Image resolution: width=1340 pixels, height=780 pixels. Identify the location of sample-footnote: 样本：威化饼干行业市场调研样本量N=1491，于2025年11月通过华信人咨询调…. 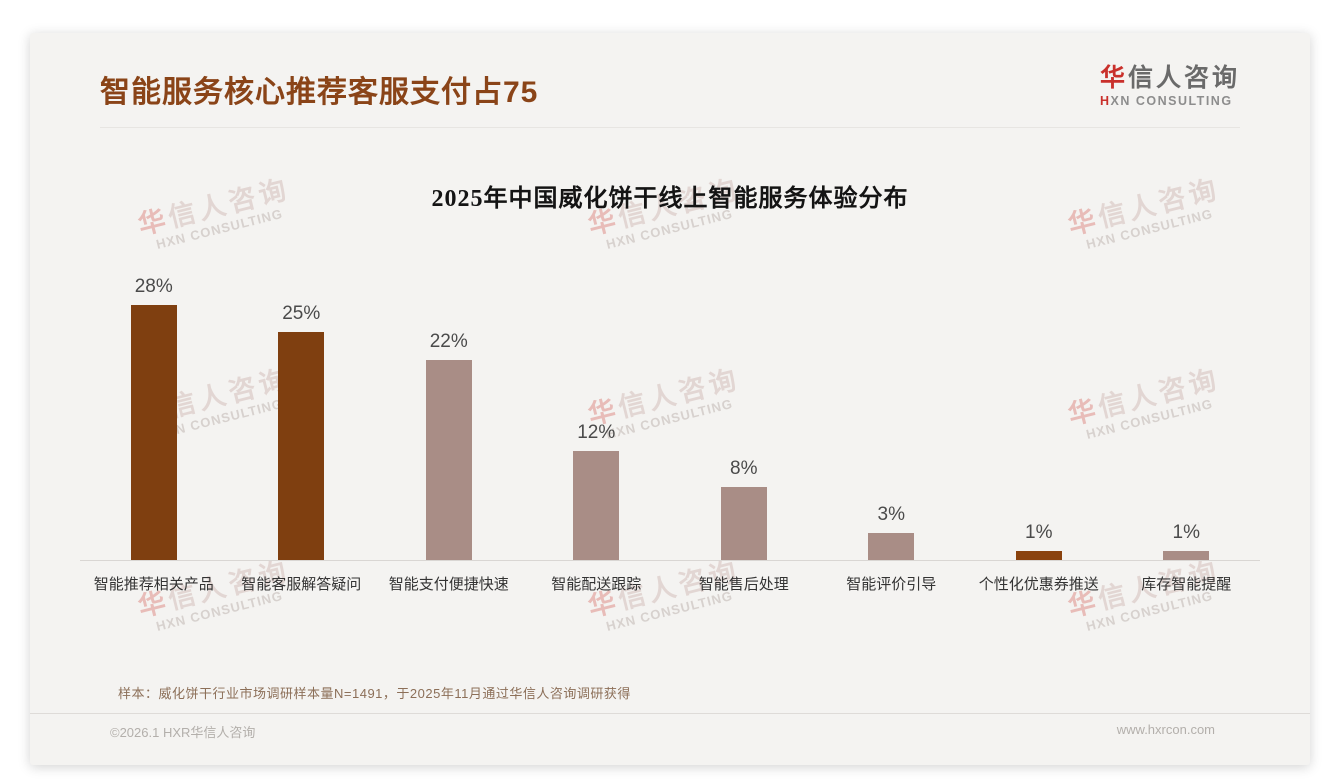
(374, 693).